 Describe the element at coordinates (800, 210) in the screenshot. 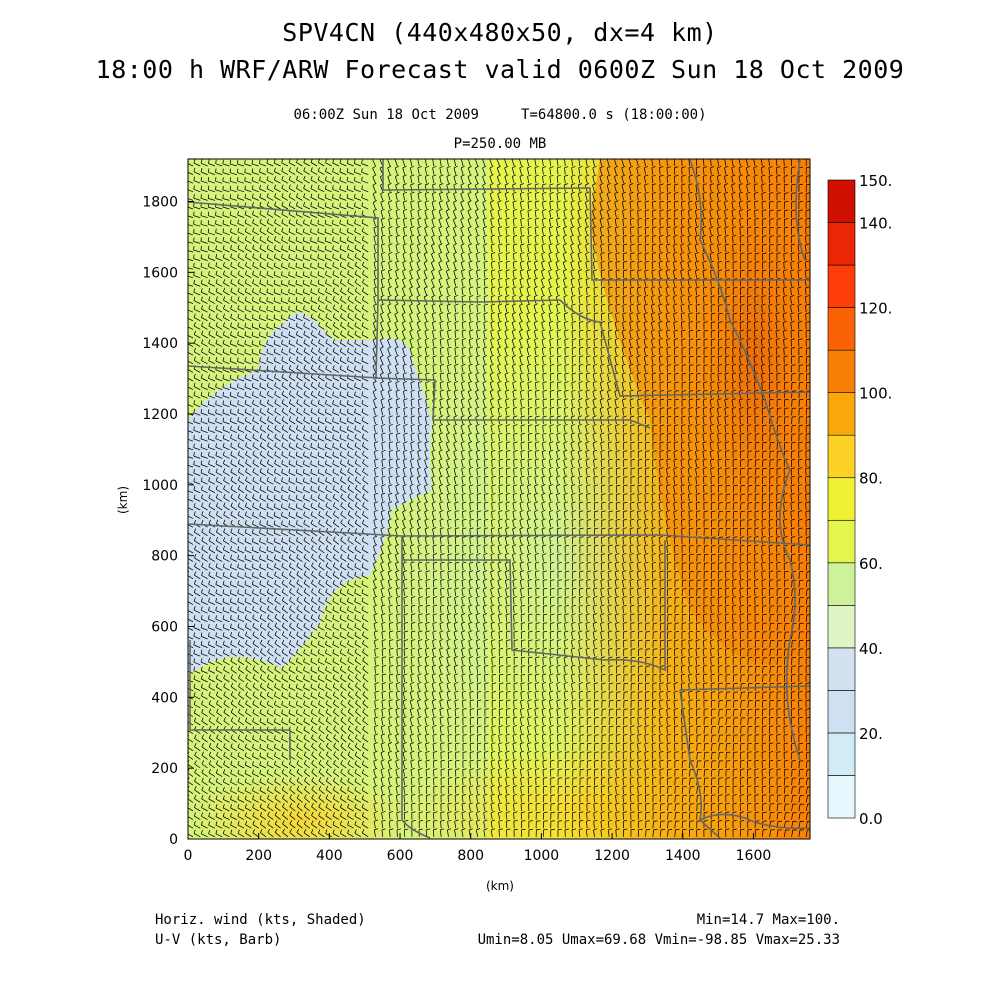

I see `boundary-wisconsin` at that location.